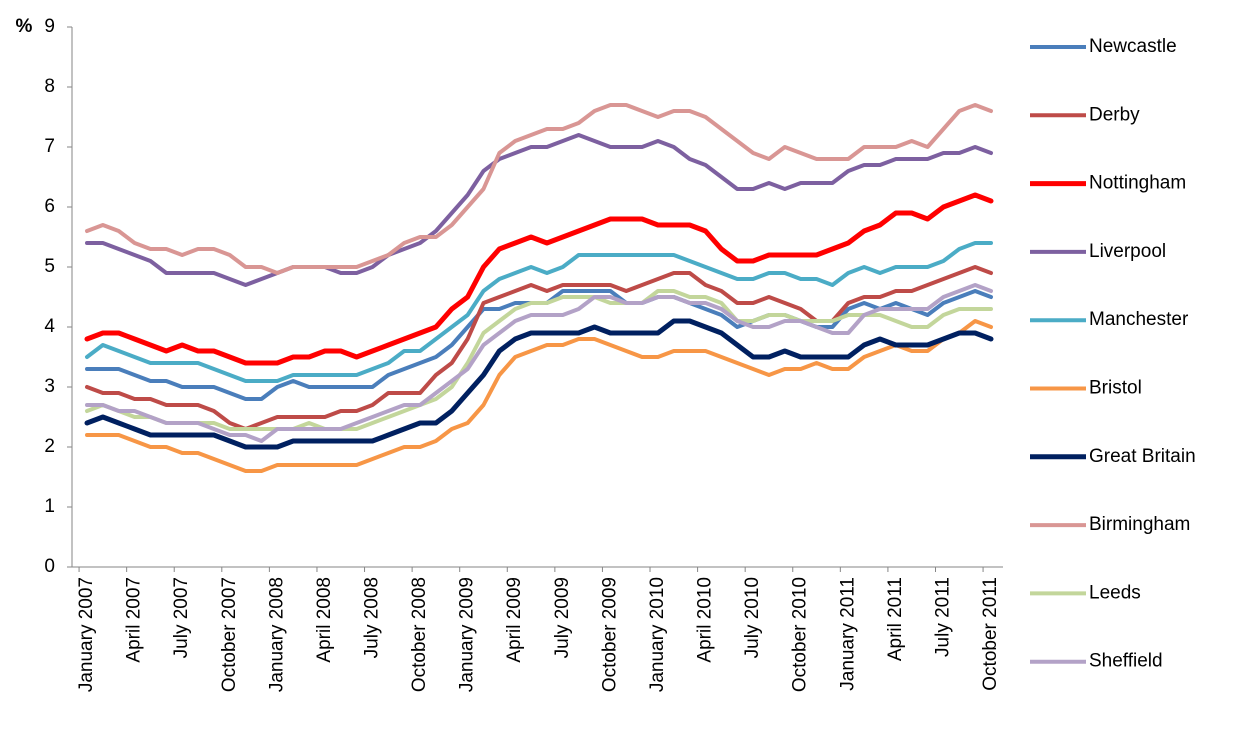 Image resolution: width=1236 pixels, height=729 pixels. What do you see at coordinates (1127, 251) in the screenshot?
I see `legend-label: Liverpool` at bounding box center [1127, 251].